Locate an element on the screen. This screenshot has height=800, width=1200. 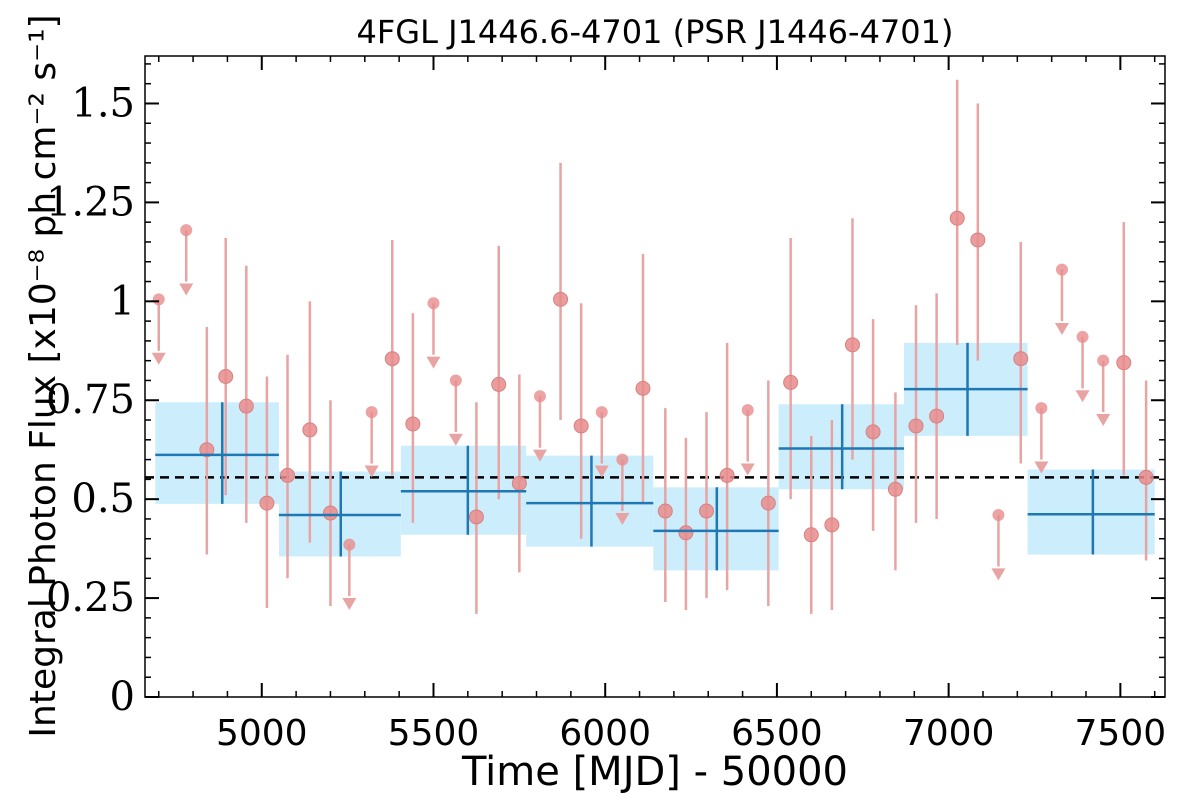
x-tick-label-2: 6000 is located at coordinates (605, 733).